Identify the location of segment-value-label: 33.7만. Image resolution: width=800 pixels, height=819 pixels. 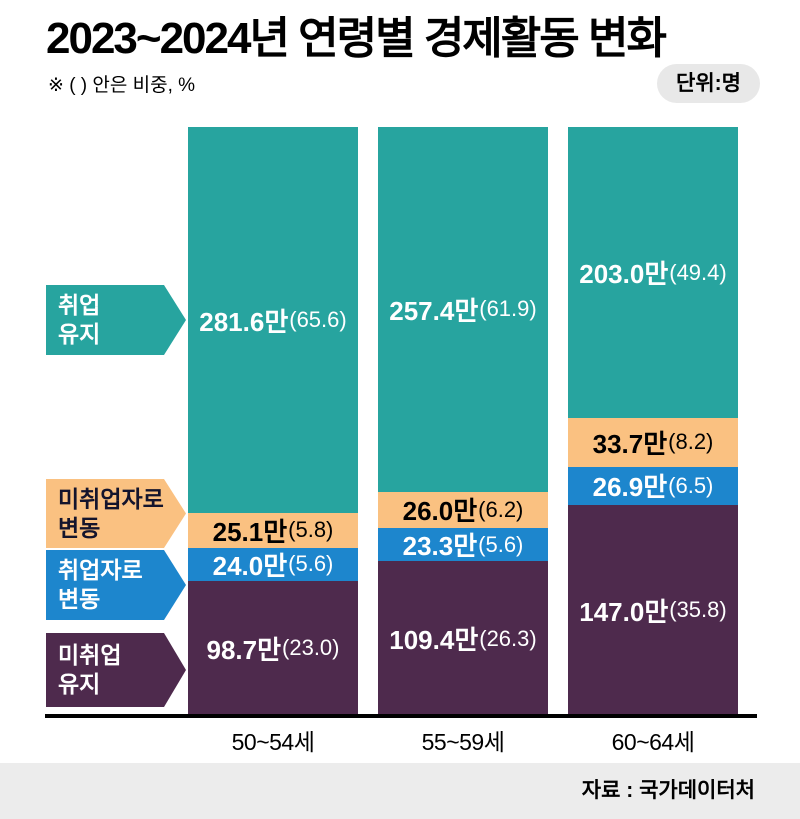
(630, 443).